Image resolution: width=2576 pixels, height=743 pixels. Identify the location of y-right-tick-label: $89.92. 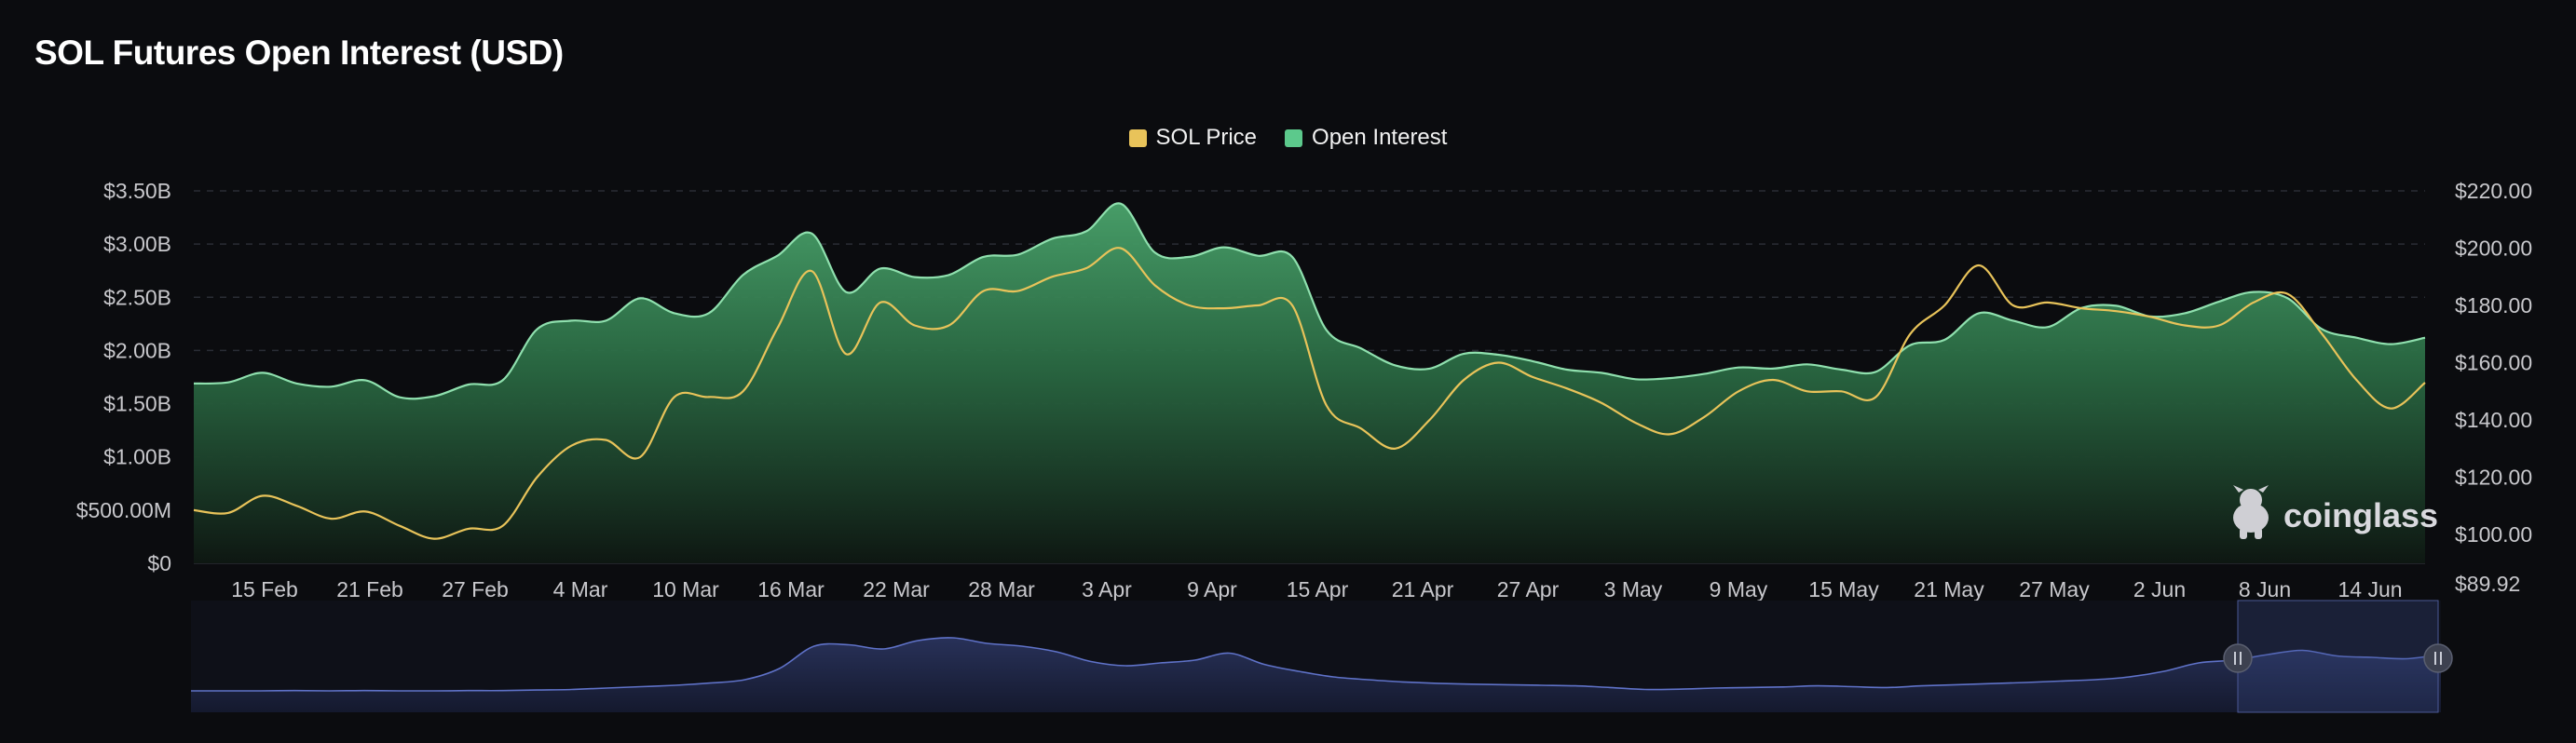
(2487, 584).